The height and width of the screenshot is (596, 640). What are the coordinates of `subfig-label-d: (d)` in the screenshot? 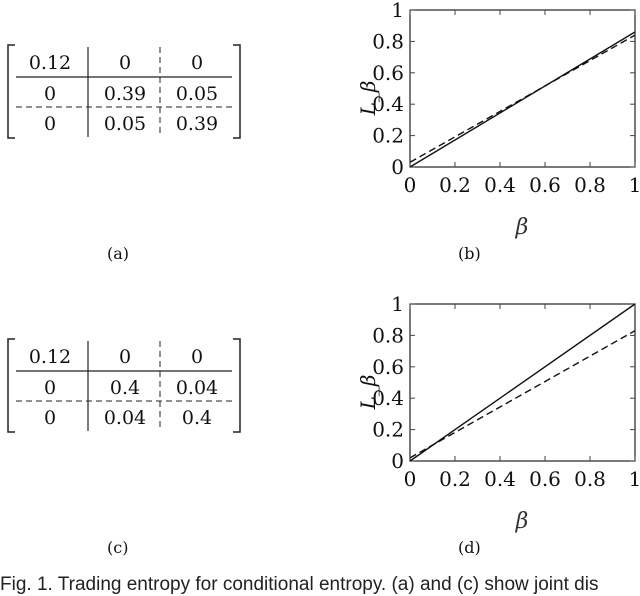 It's located at (469, 547).